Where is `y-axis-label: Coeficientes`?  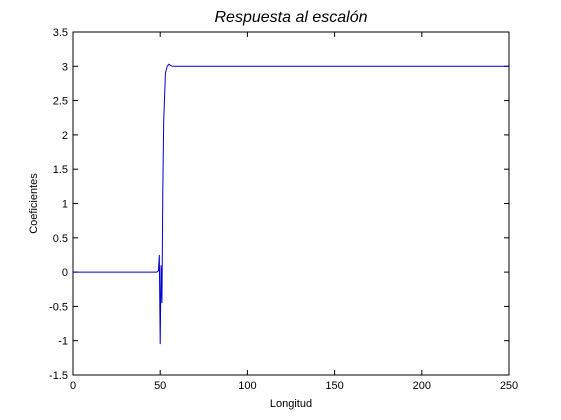 y-axis-label: Coeficientes is located at coordinates (34, 203).